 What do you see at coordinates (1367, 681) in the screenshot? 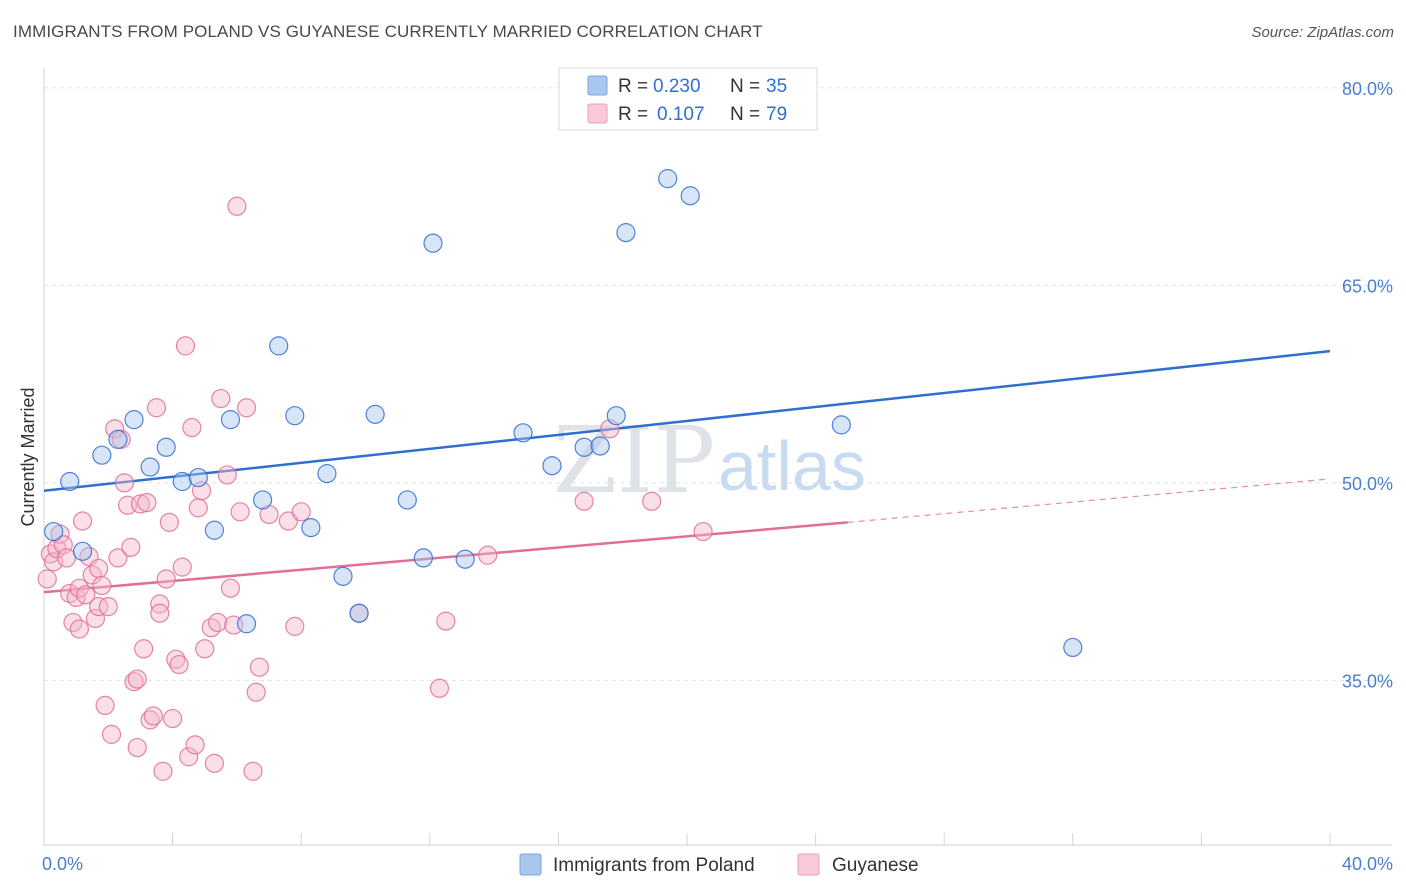
I see `y-tick-label: 35.0%` at bounding box center [1367, 681].